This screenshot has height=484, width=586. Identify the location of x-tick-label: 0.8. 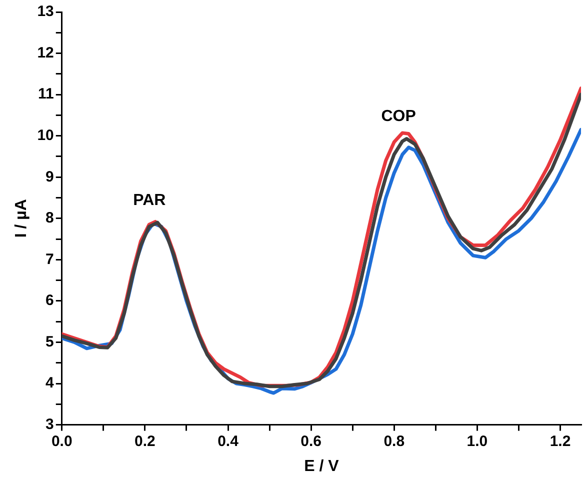
(394, 441).